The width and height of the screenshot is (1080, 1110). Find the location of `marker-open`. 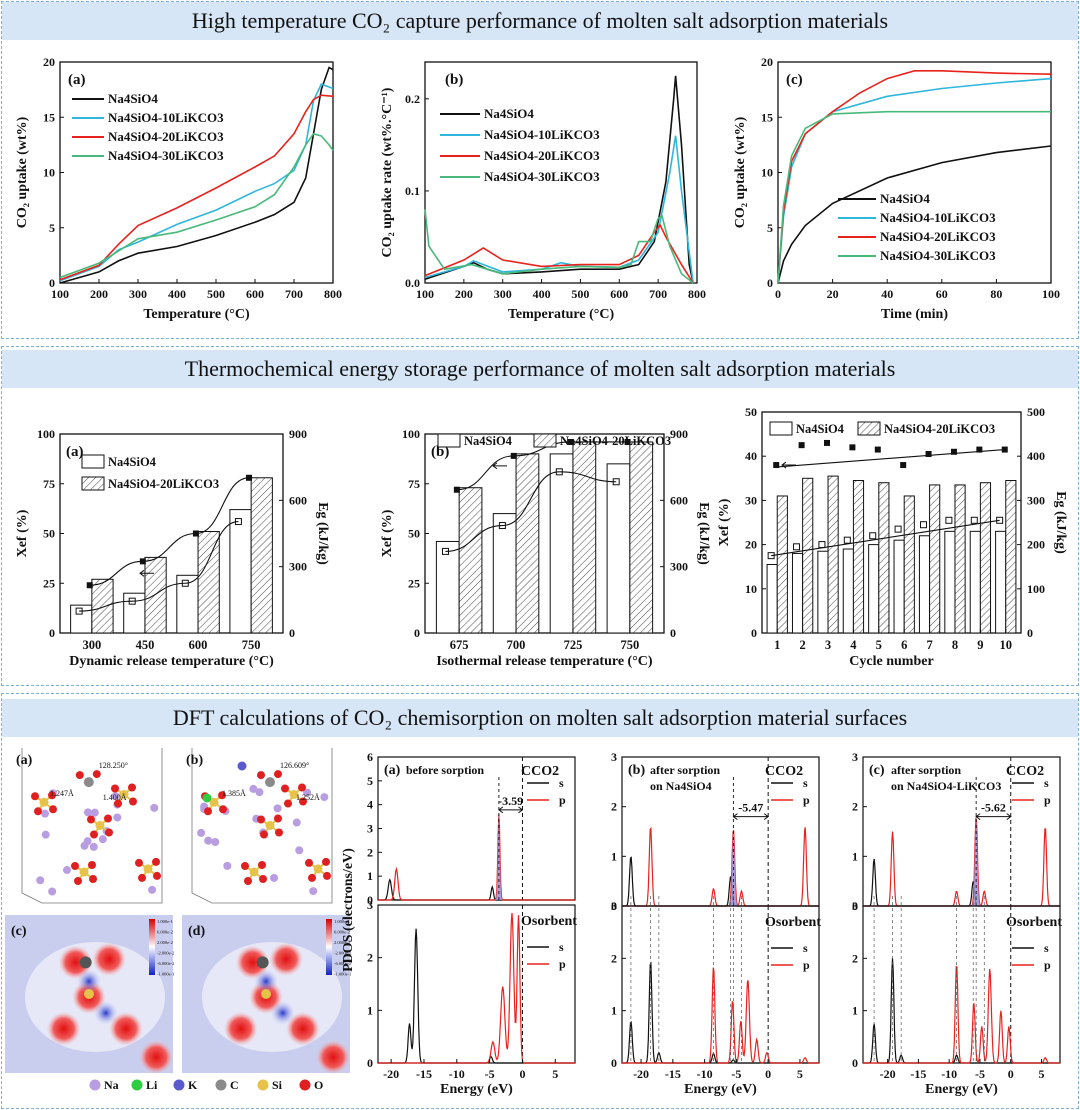

marker-open is located at coordinates (974, 520).